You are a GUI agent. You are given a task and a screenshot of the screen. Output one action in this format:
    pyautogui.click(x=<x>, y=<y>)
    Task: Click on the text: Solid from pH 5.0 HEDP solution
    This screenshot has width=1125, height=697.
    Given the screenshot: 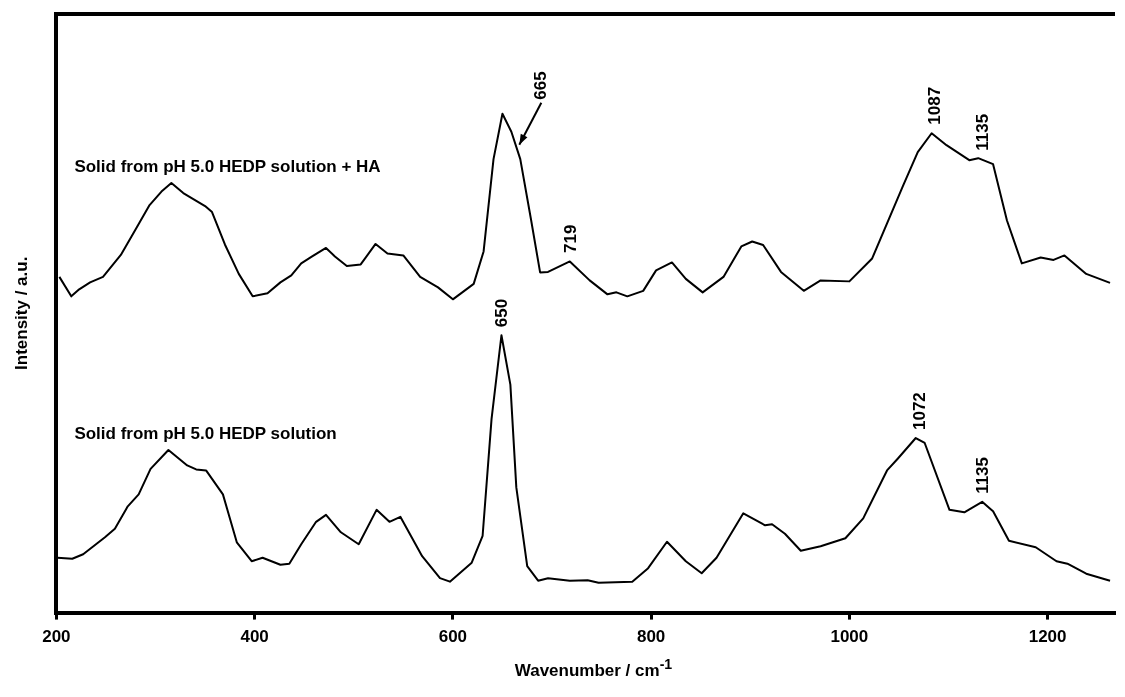 What is the action you would take?
    pyautogui.click(x=205, y=433)
    